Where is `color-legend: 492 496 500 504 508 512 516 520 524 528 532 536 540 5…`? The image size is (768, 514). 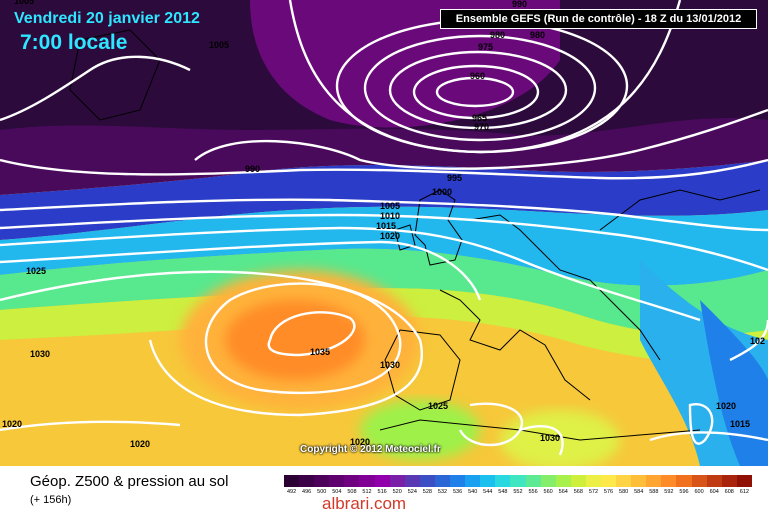 color-legend: 492 496 500 504 508 512 516 520 524 528 532 536 540 5… is located at coordinates (518, 487).